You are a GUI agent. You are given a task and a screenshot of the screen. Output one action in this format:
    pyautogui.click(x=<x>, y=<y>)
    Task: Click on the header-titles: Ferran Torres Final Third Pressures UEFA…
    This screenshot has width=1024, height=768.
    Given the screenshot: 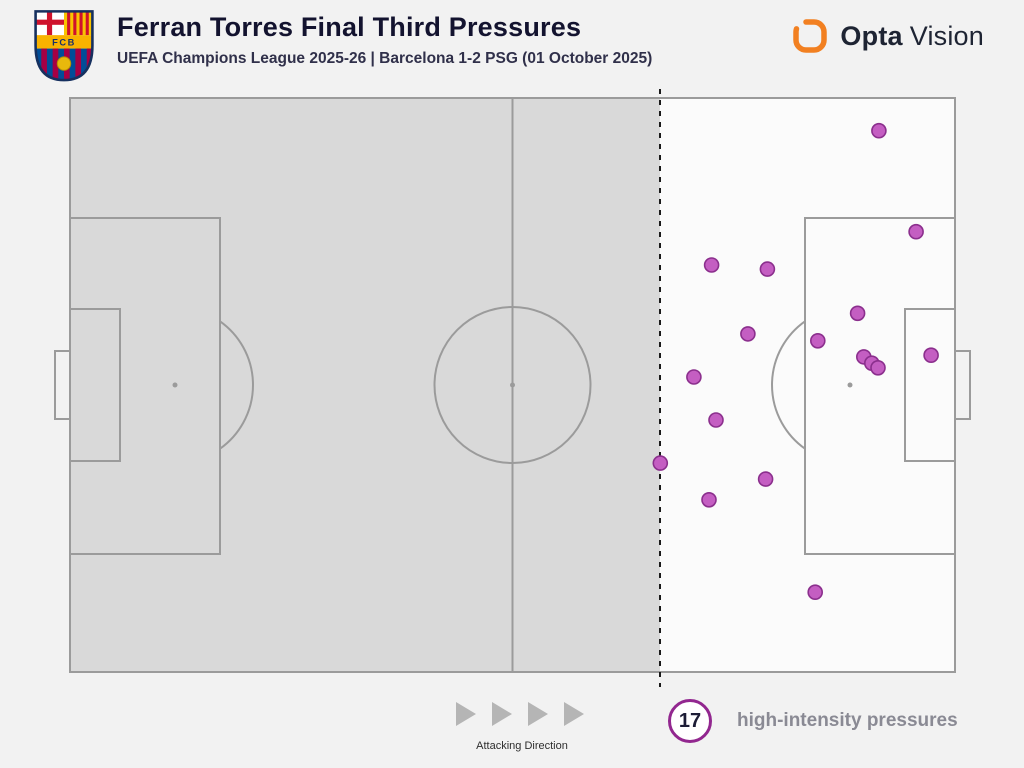 What is the action you would take?
    pyautogui.click(x=385, y=40)
    